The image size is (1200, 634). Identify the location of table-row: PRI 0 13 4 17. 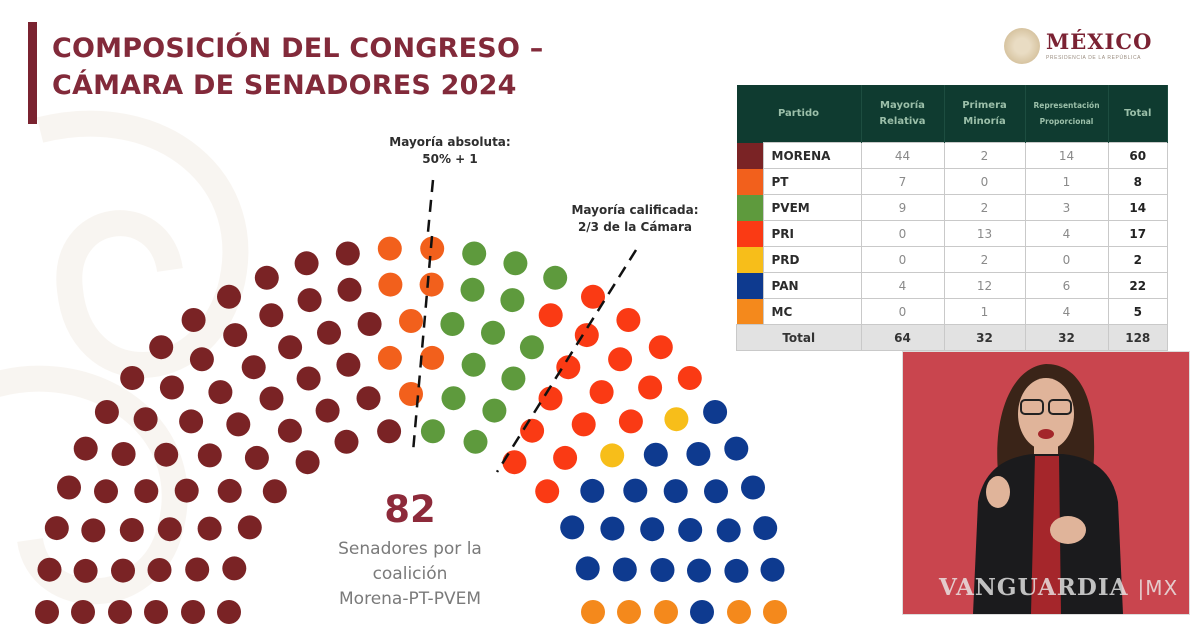
(952, 233).